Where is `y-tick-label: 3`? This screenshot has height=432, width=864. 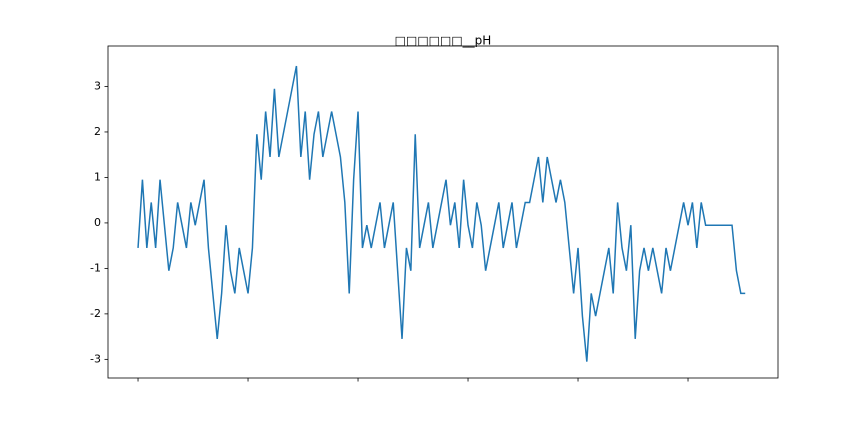
y-tick-label: 3 is located at coordinates (97, 85).